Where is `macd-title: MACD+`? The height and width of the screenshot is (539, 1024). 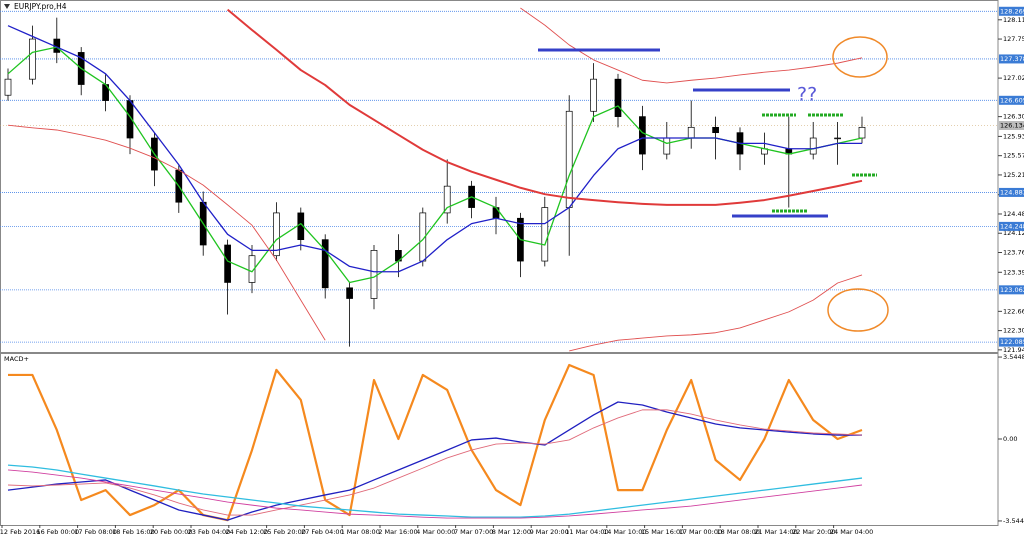
macd-title: MACD+ is located at coordinates (16, 359).